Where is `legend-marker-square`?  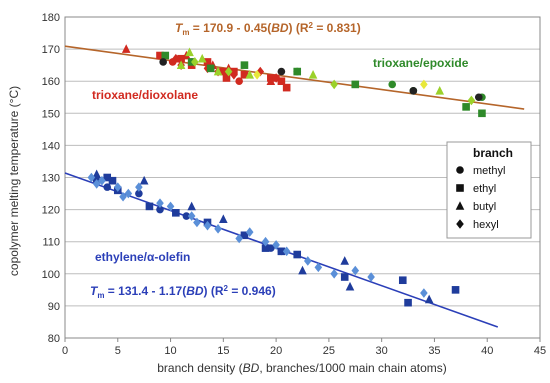
legend-marker-square is located at coordinates (460, 188).